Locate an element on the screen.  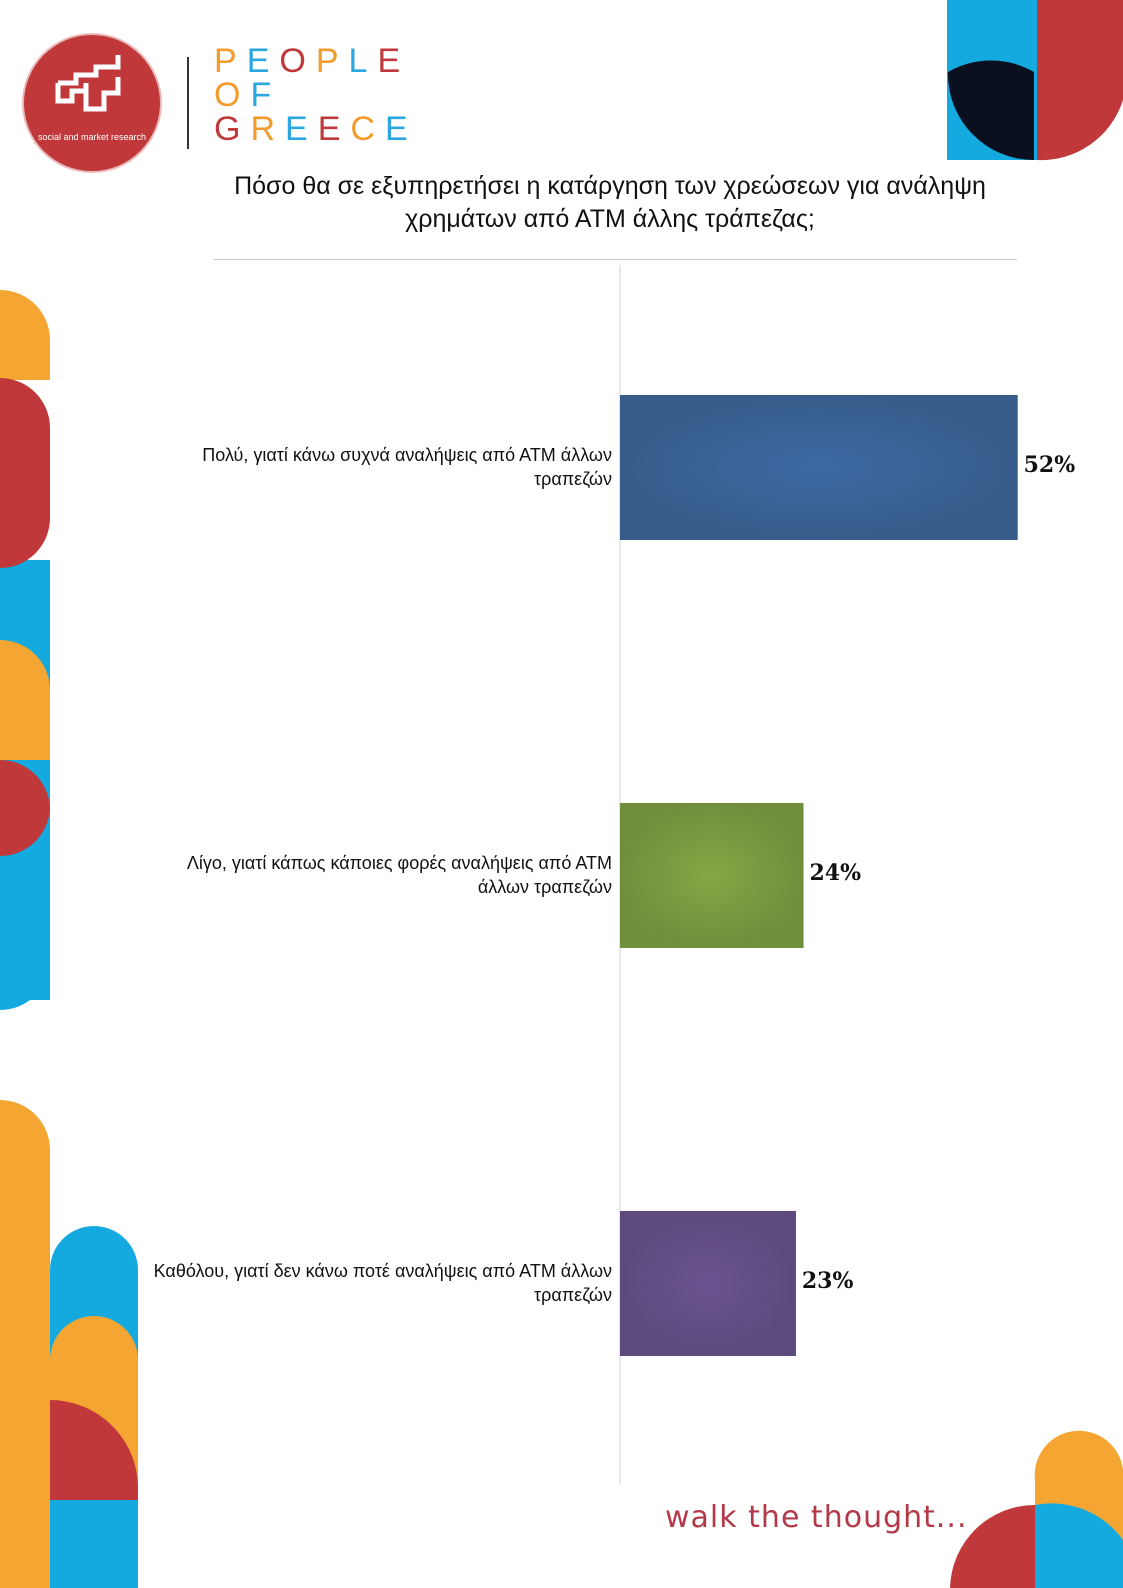
brand-line-1: PEOPLE is located at coordinates (312, 61).